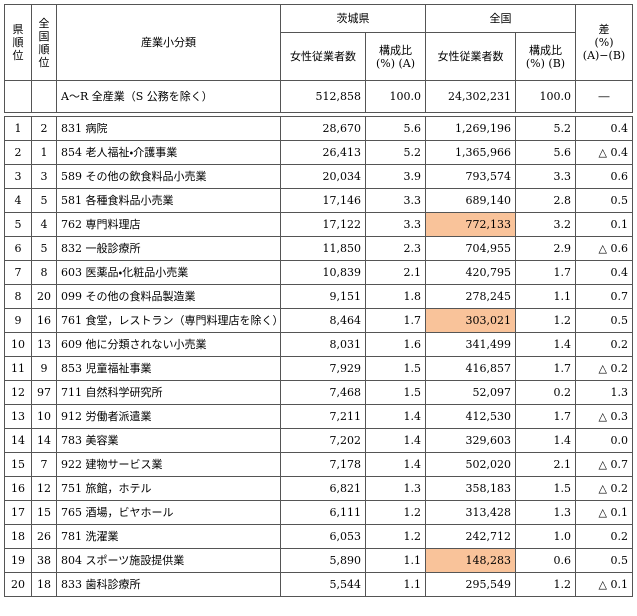 This screenshot has height=616, width=637. Describe the element at coordinates (168, 248) in the screenshot. I see `table-cell: 832 一般診療所` at that location.